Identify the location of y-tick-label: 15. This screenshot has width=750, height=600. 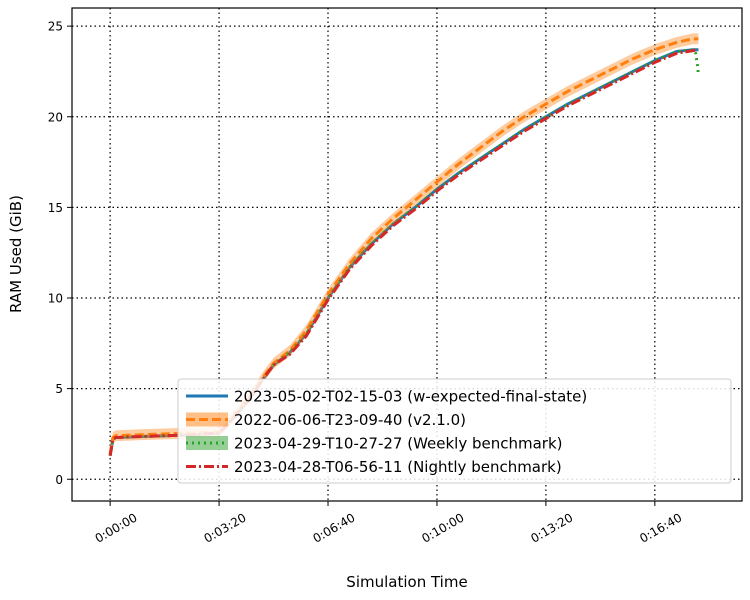
(55, 208).